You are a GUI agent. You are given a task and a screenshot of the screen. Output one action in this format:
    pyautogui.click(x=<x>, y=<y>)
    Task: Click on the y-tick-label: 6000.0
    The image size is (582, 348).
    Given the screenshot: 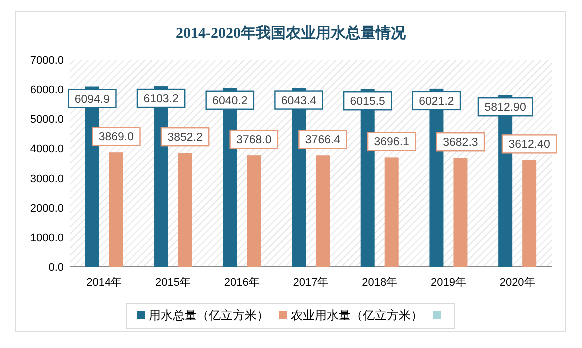 What is the action you would take?
    pyautogui.click(x=47, y=90)
    